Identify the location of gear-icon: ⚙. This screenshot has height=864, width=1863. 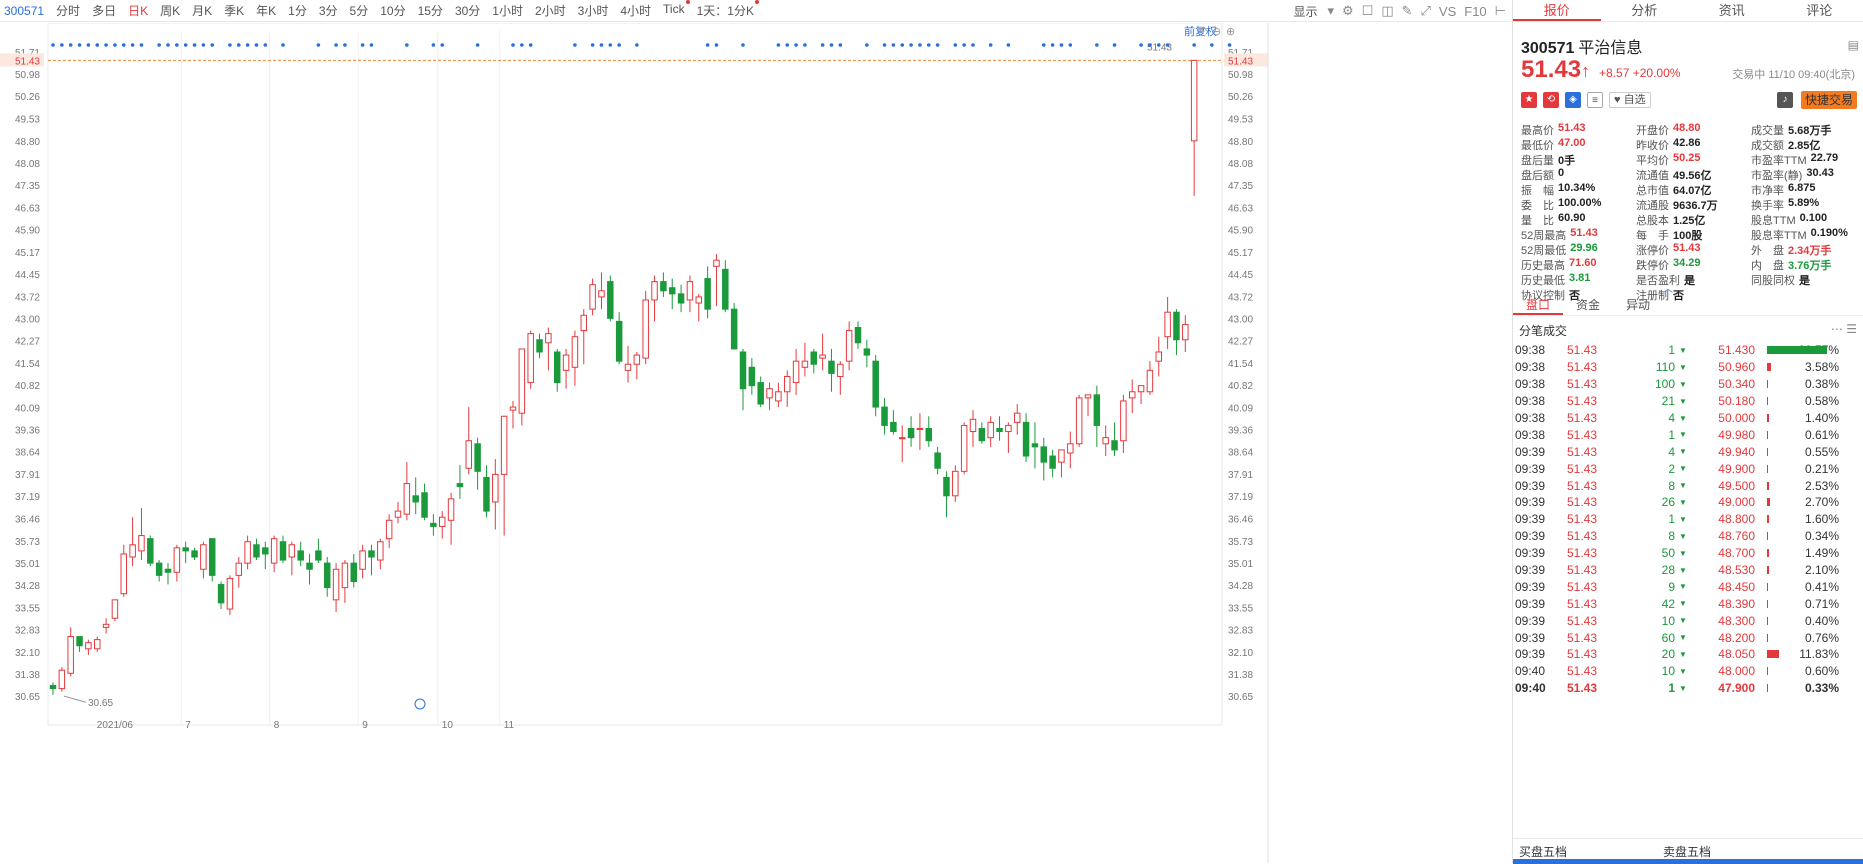
(1348, 11).